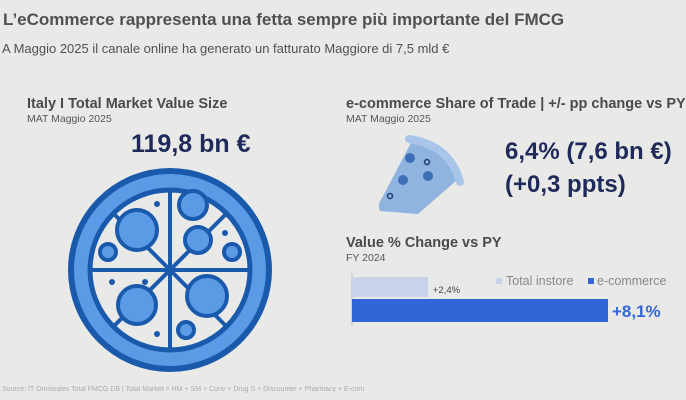  I want to click on data-label-e-commerce: +8,1%, so click(636, 311).